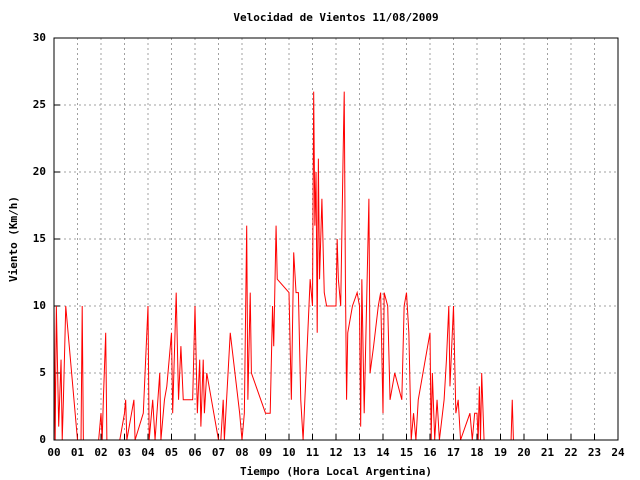  Describe the element at coordinates (39, 104) in the screenshot. I see `y-tick-label: 25` at that location.